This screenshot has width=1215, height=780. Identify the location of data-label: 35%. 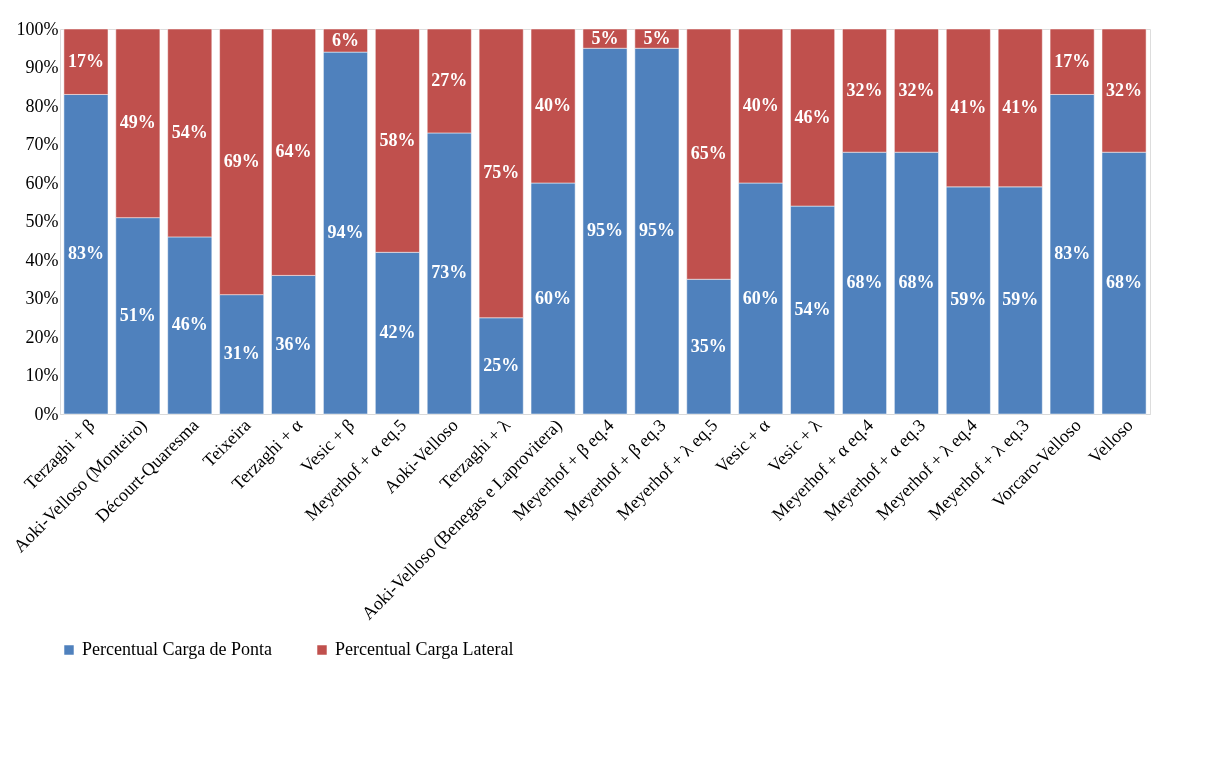
(708, 345).